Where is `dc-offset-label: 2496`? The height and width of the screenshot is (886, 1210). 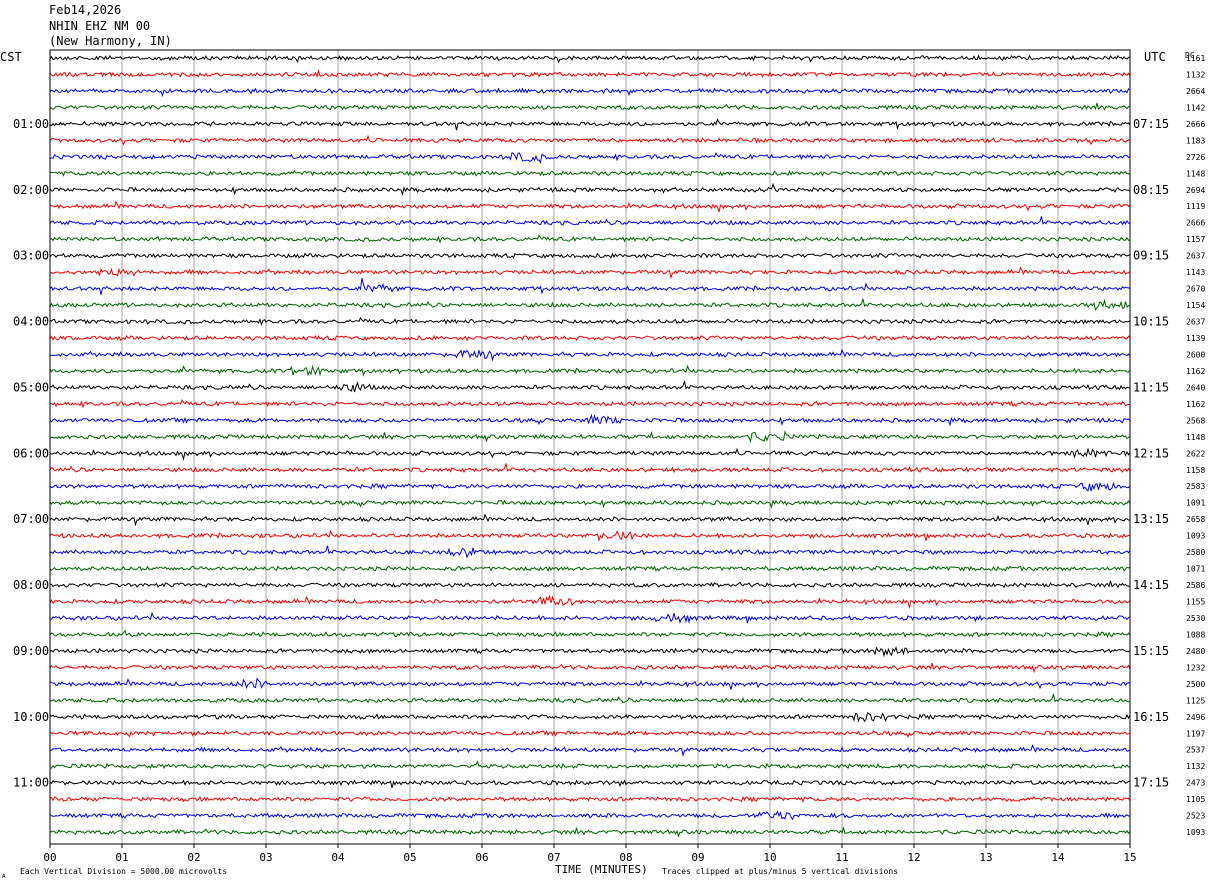 dc-offset-label: 2496 is located at coordinates (1195, 717).